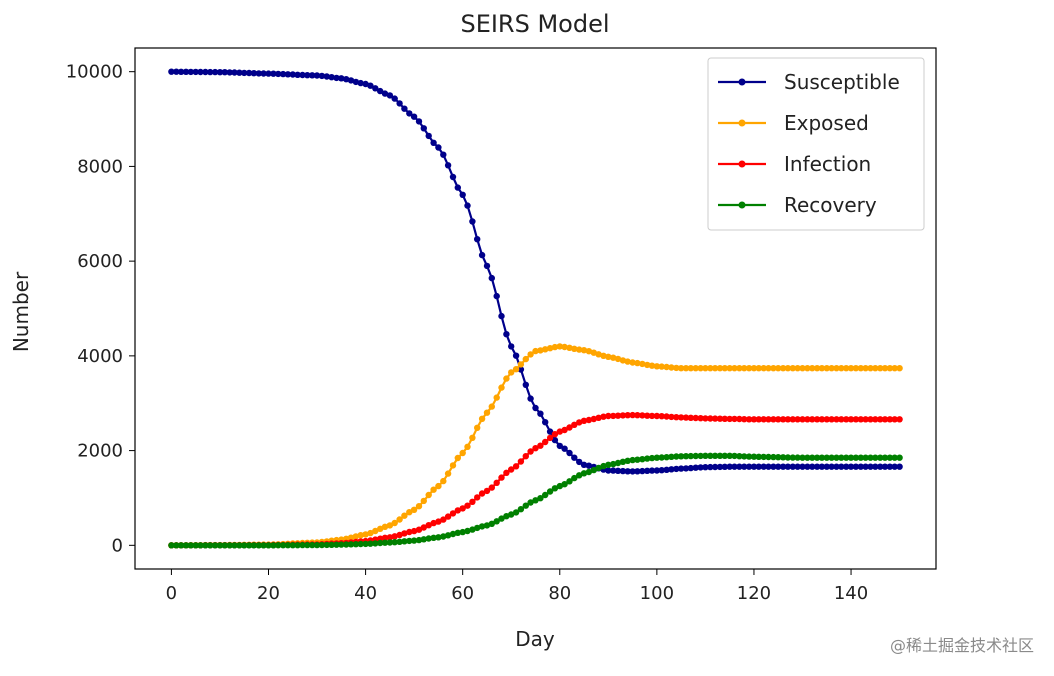  I want to click on y-tick-label: 6000, so click(100, 261).